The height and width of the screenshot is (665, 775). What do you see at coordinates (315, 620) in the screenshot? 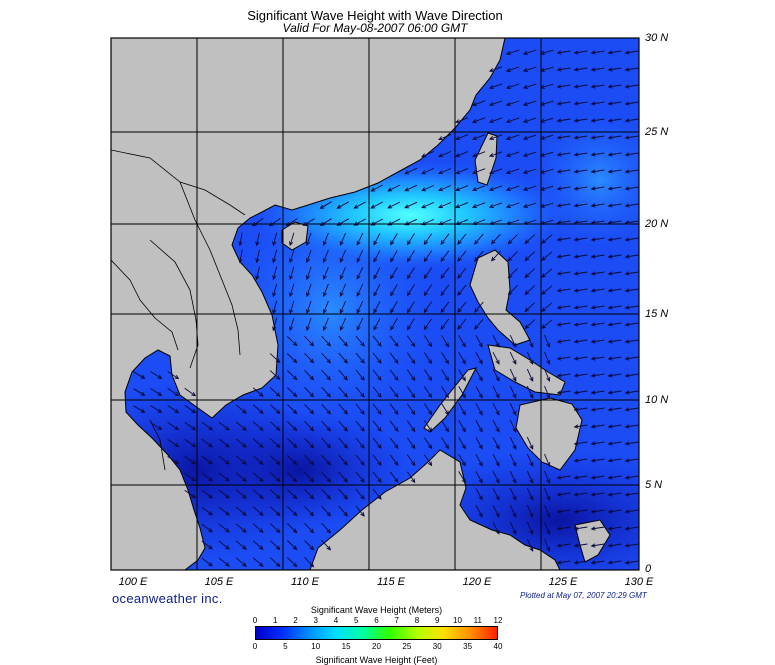
I see `meters-tick: 3` at bounding box center [315, 620].